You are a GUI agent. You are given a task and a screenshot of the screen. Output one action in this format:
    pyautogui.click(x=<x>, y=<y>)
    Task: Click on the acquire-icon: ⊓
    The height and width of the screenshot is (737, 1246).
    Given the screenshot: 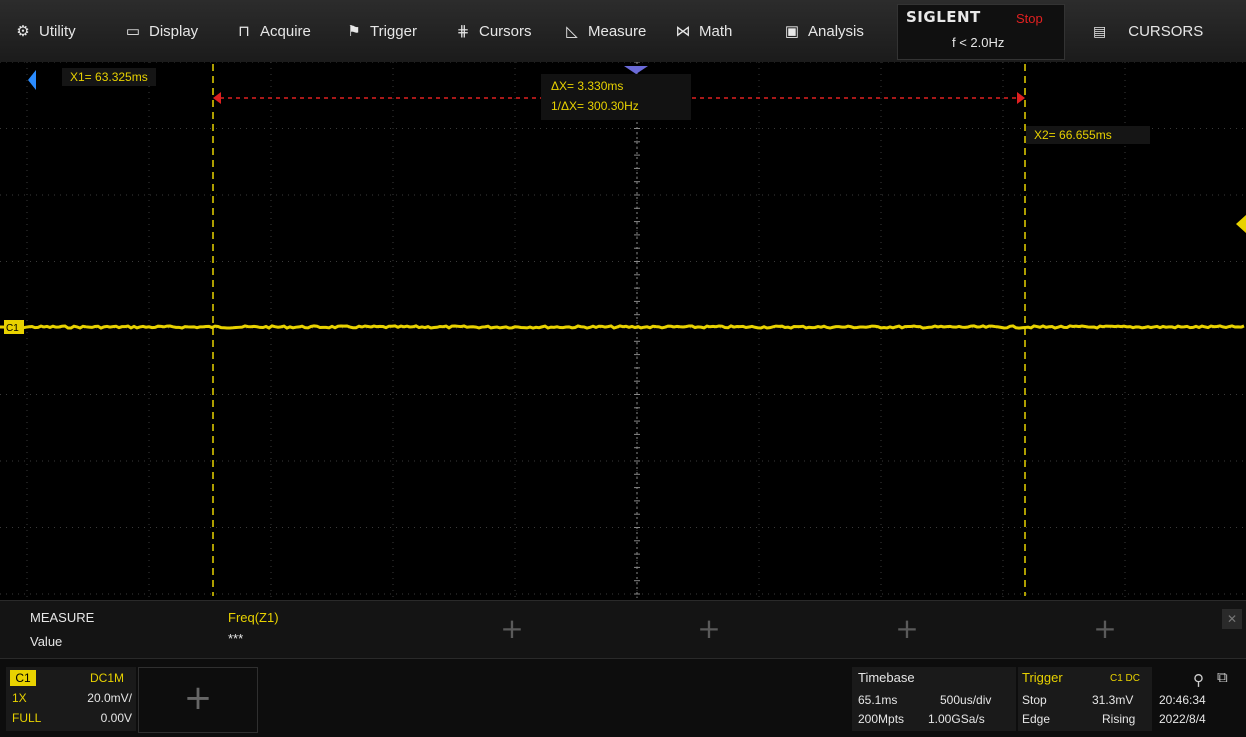 What is the action you would take?
    pyautogui.click(x=244, y=31)
    